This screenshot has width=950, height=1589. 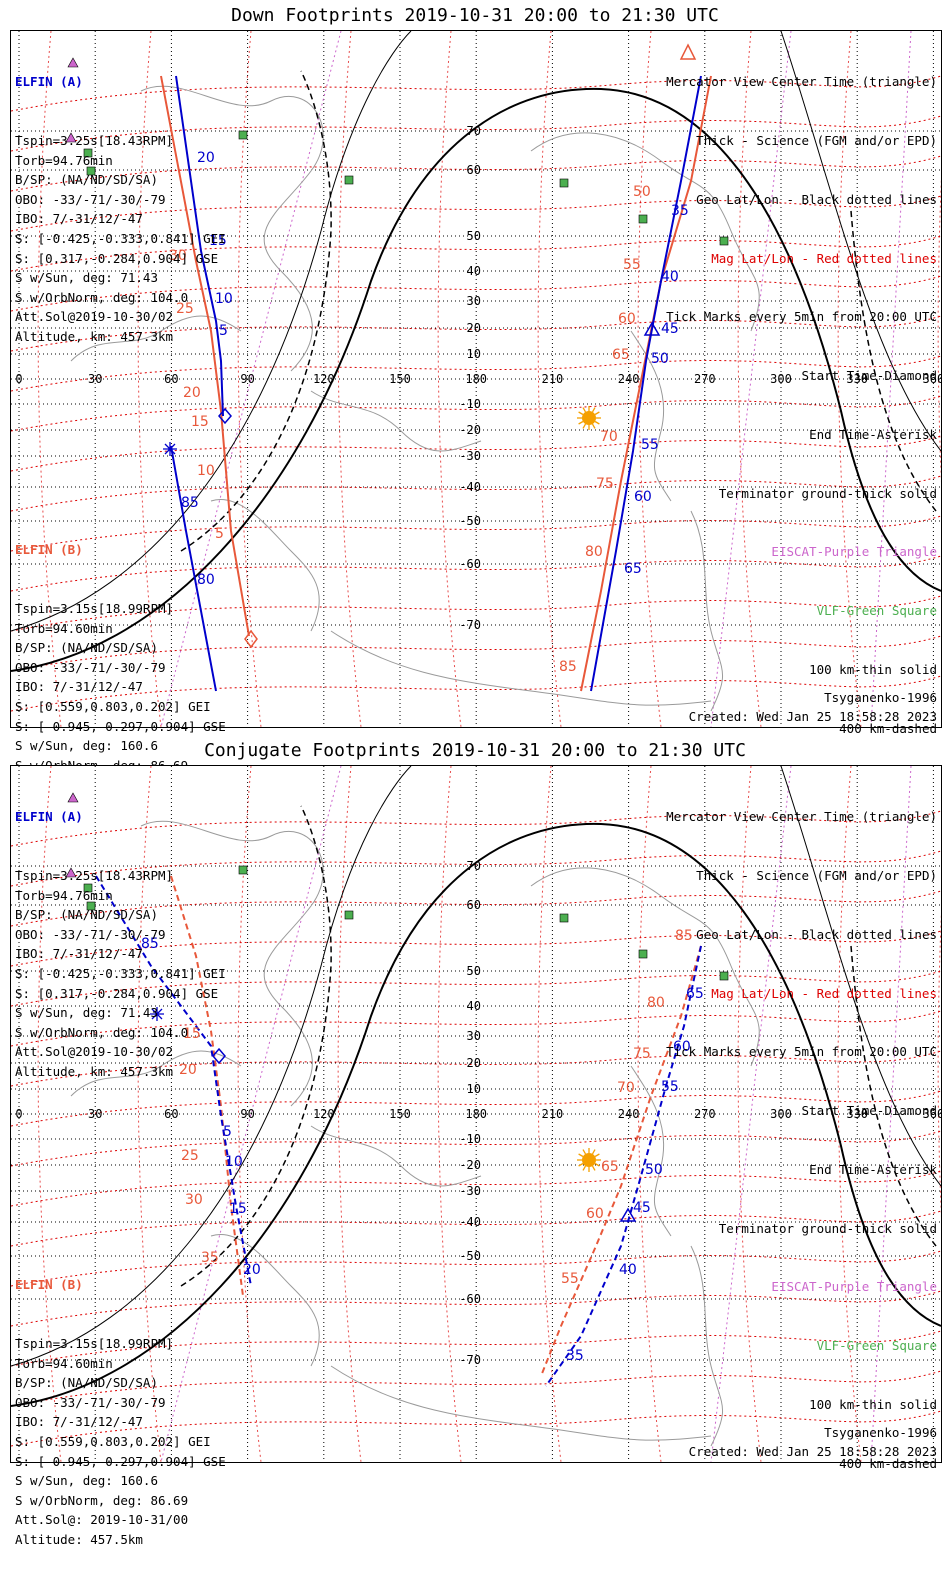 What do you see at coordinates (470, 1256) in the screenshot?
I see `lat-label: -50` at bounding box center [470, 1256].